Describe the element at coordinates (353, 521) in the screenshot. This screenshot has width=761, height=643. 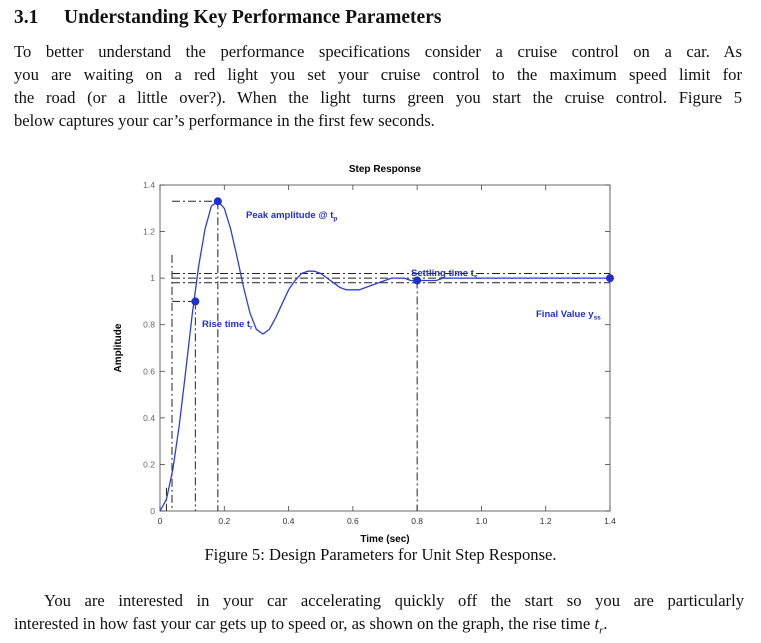
I see `x-tick-label: 0.6` at that location.